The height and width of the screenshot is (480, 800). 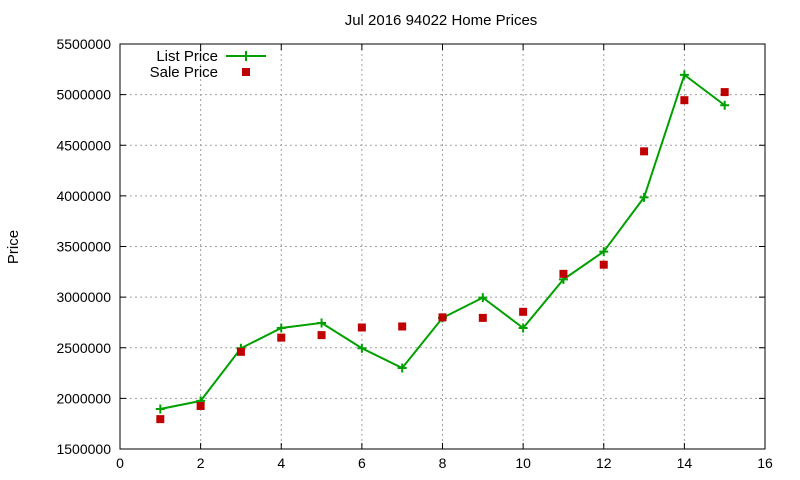 I want to click on chart-title: Jul 2016 94022 Home Prices, so click(x=441, y=20).